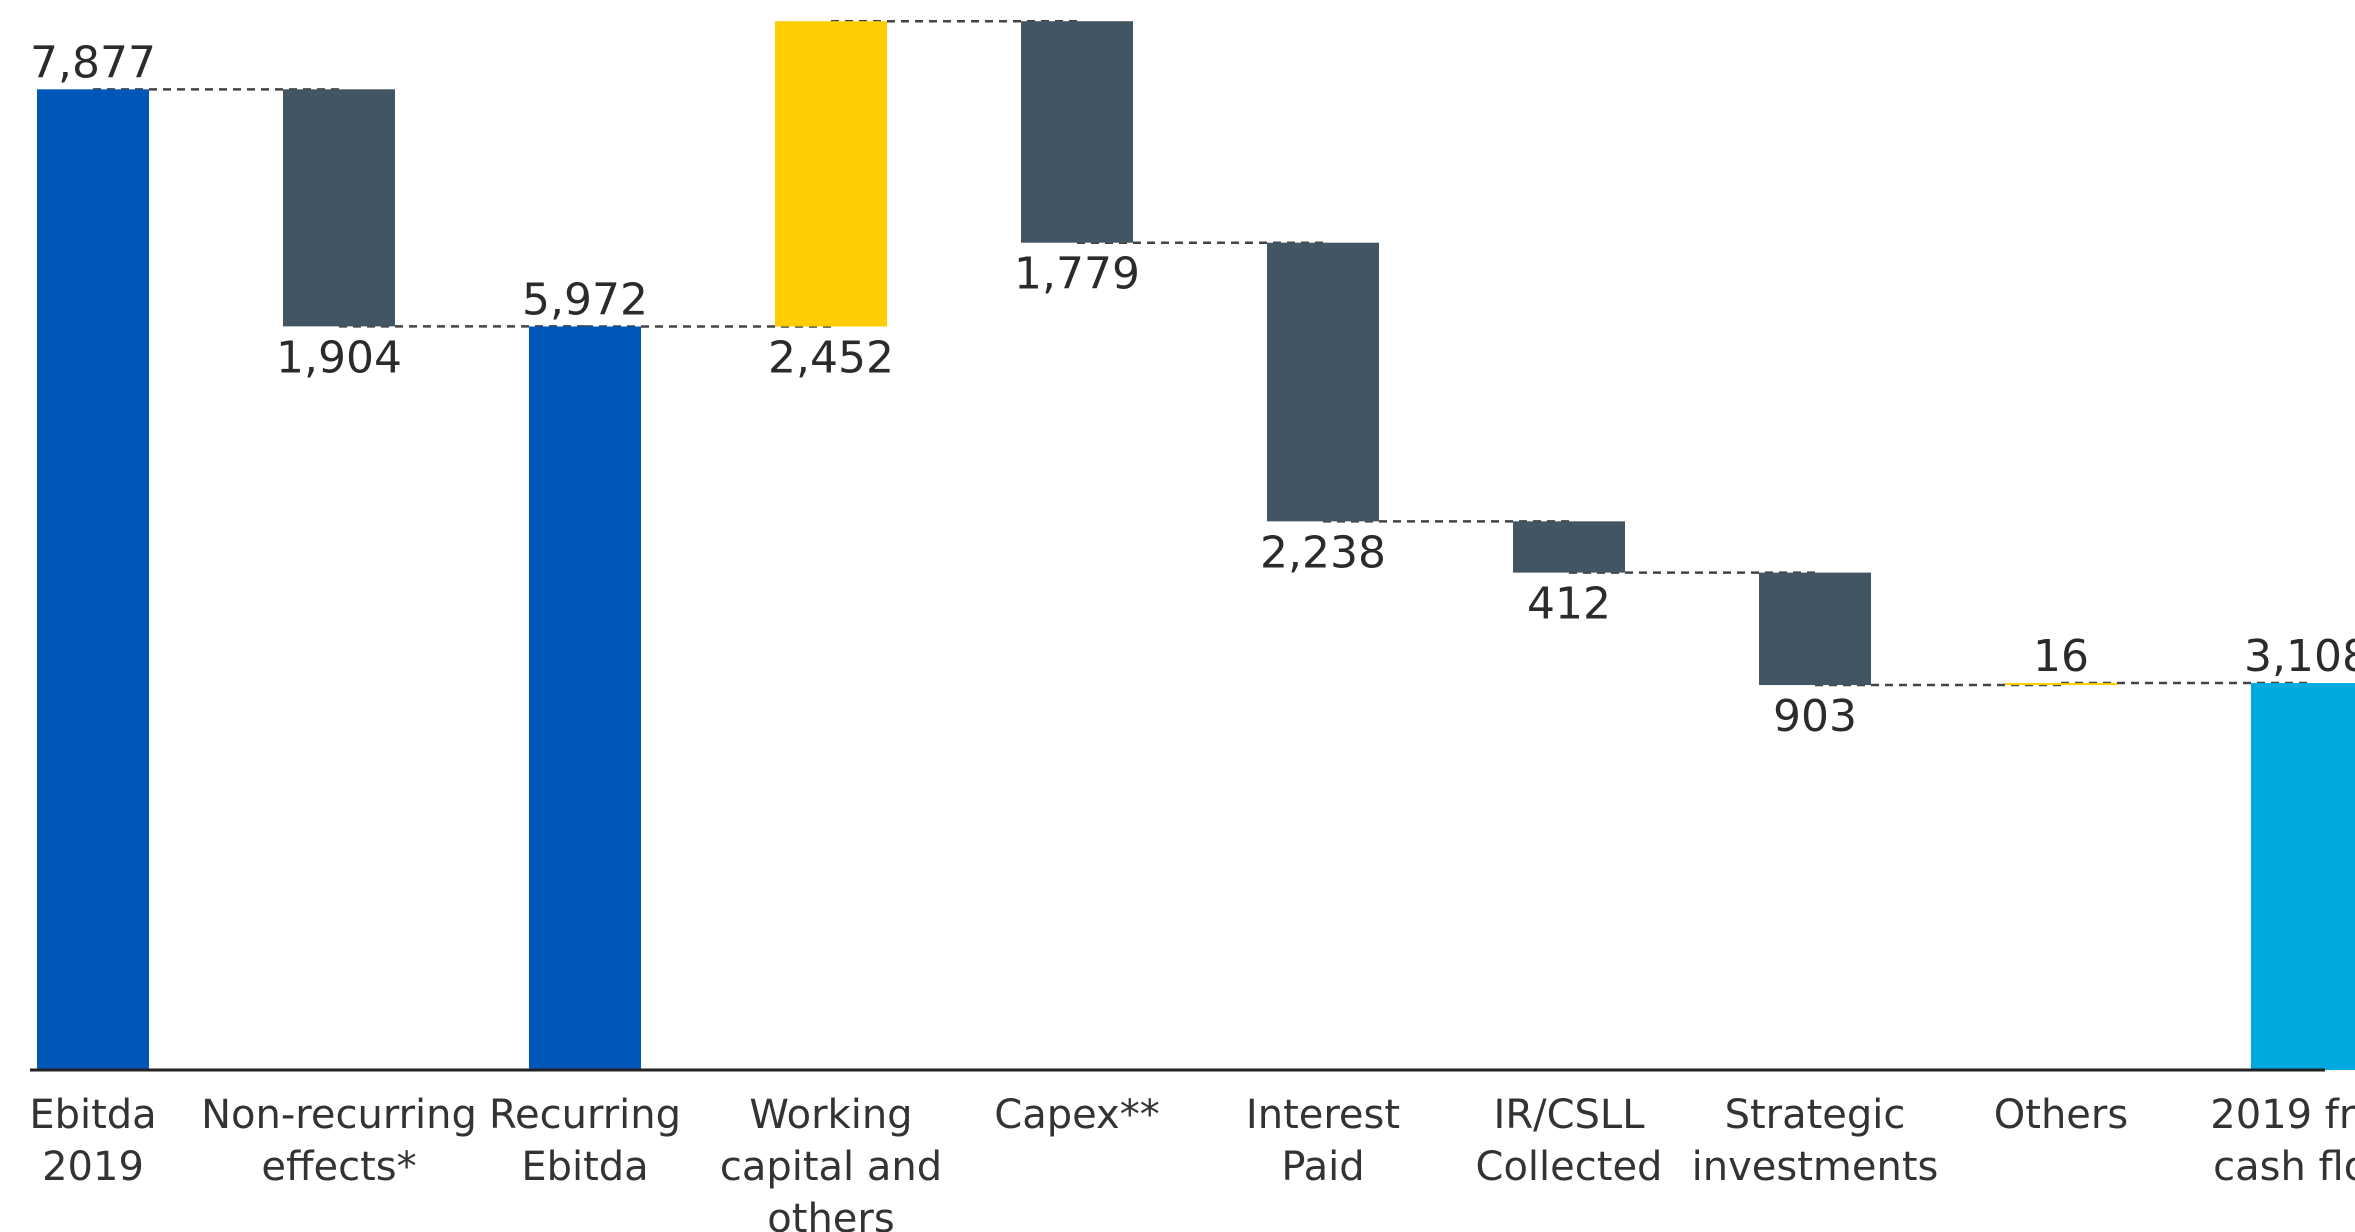 The width and height of the screenshot is (2355, 1232). Describe the element at coordinates (92, 1141) in the screenshot. I see `category-label-1: Ebitda 2019` at that location.